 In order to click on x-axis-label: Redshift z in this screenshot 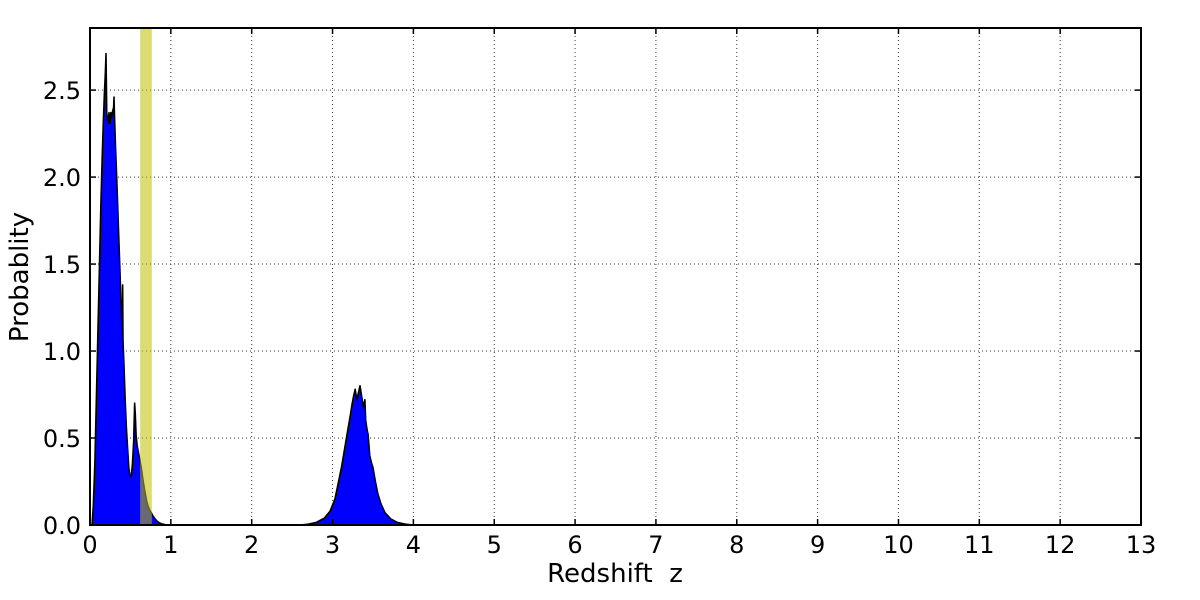, I will do `click(615, 574)`.